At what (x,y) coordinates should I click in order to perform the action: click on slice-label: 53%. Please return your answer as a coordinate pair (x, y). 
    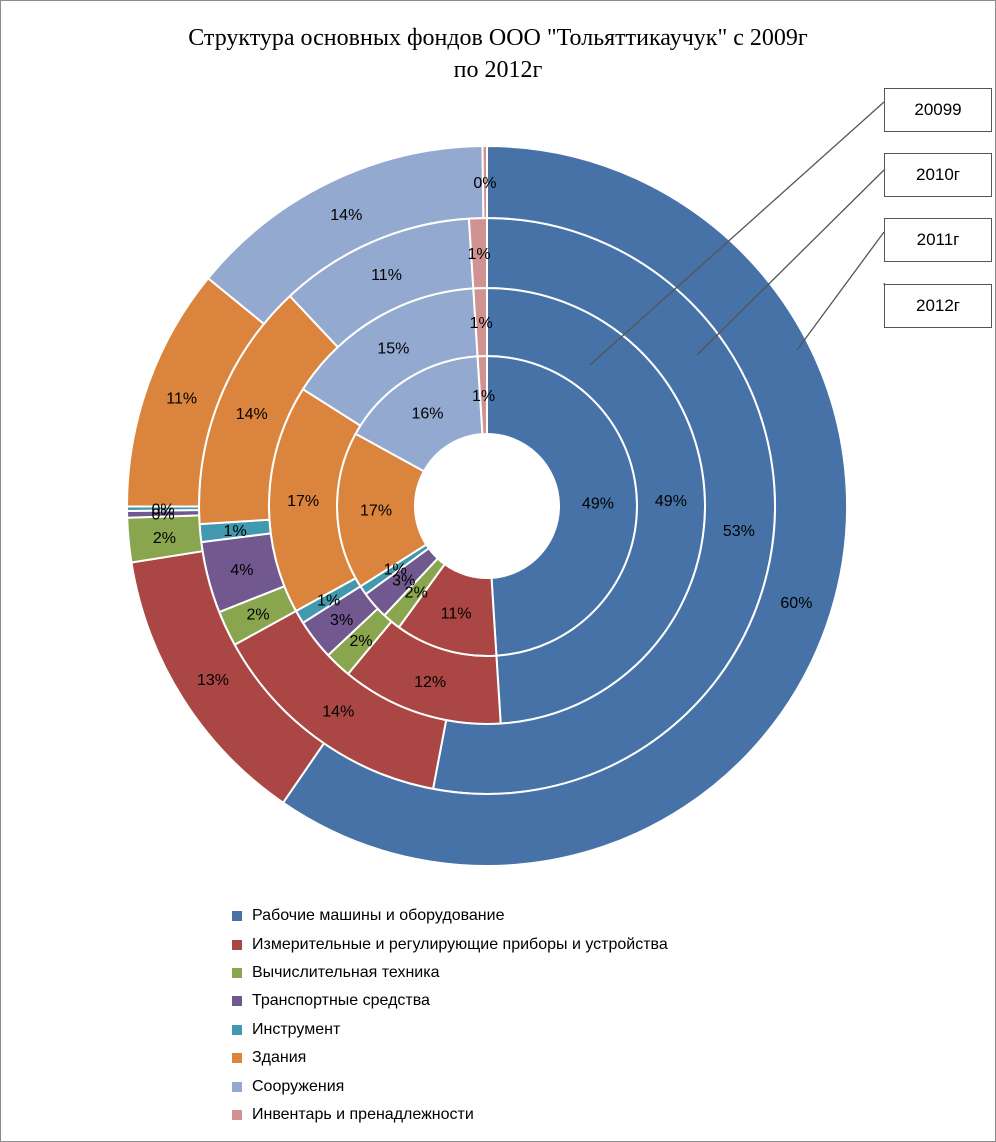
    Looking at the image, I should click on (739, 531).